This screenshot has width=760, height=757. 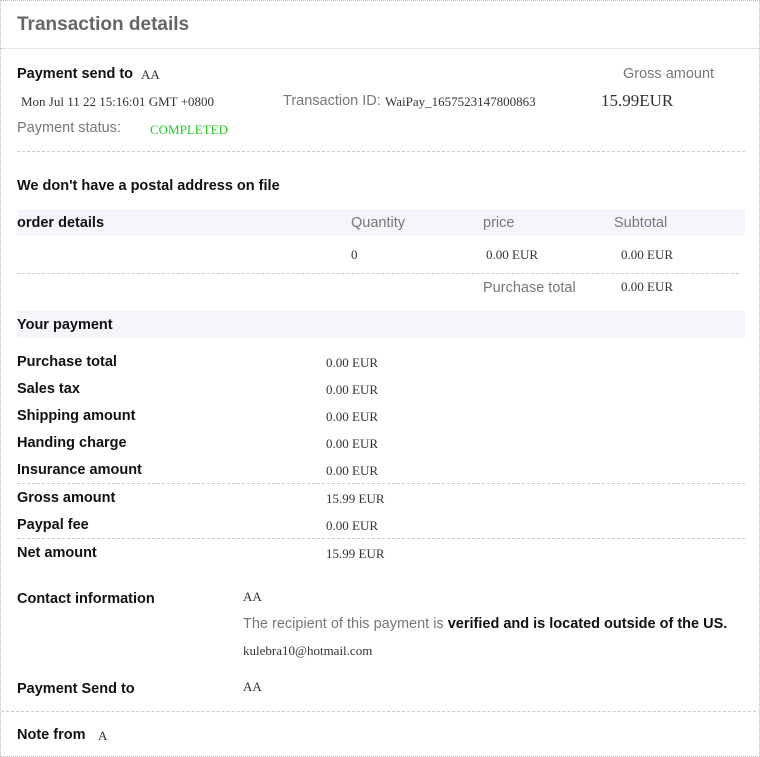 What do you see at coordinates (66, 498) in the screenshot?
I see `payment-row-label: Gross amount` at bounding box center [66, 498].